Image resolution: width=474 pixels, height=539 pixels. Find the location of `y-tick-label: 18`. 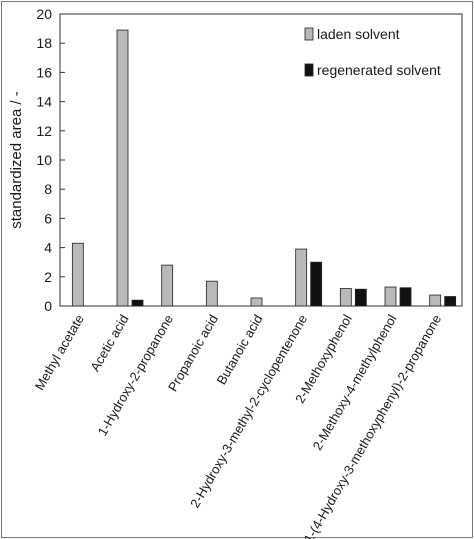

y-tick-label: 18 is located at coordinates (44, 43).